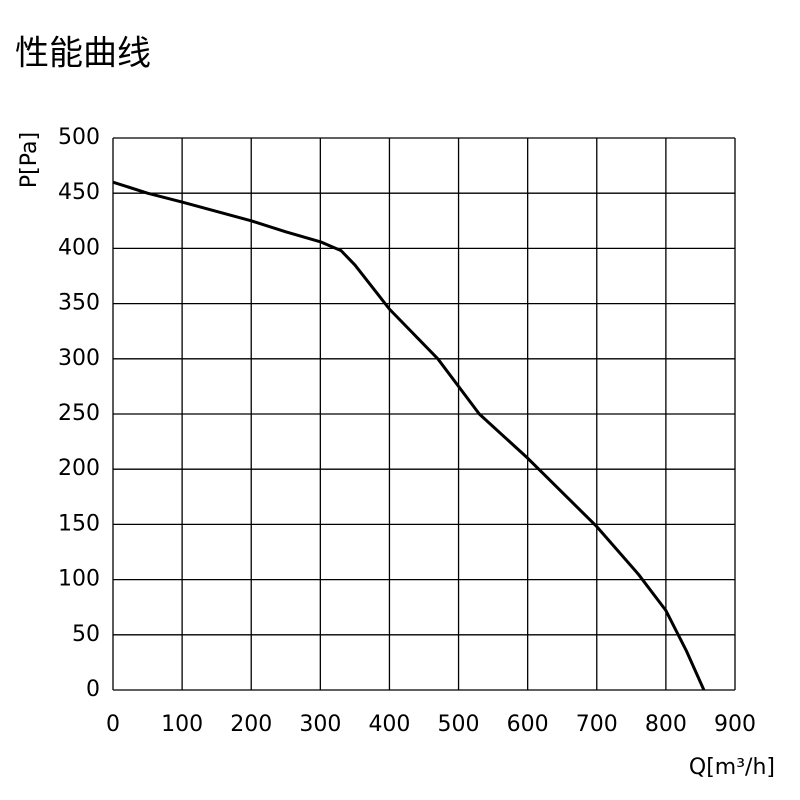 This screenshot has height=800, width=800. I want to click on x-tick-label: 100, so click(182, 724).